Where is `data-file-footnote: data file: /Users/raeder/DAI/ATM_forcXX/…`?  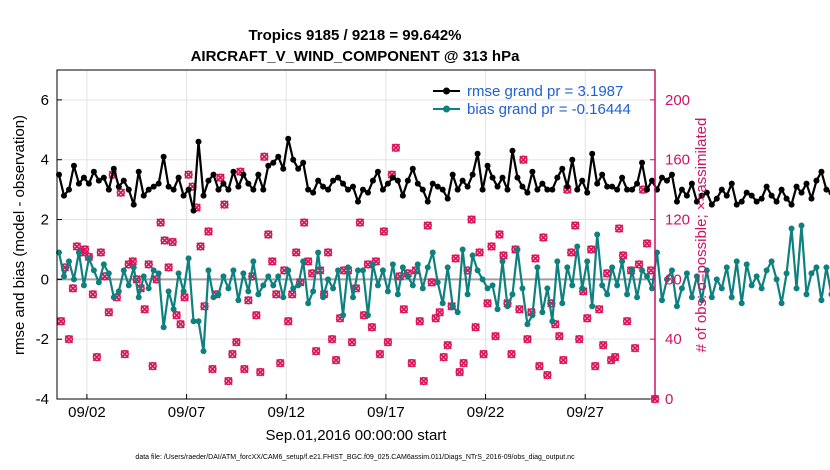 data-file-footnote: data file: /Users/raeder/DAI/ATM_forcXX/… is located at coordinates (355, 457).